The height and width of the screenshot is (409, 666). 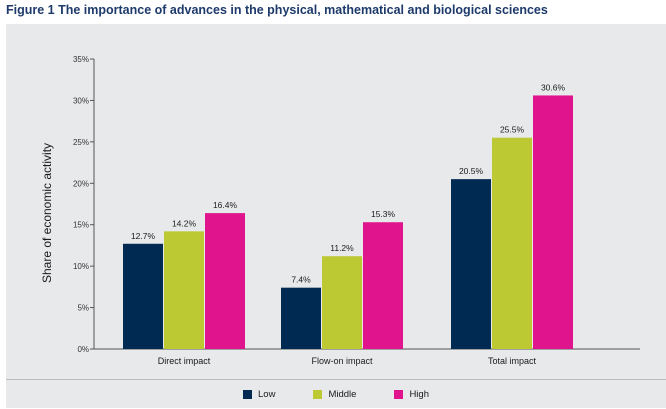 I want to click on legend-item-middle: Middle, so click(x=334, y=394).